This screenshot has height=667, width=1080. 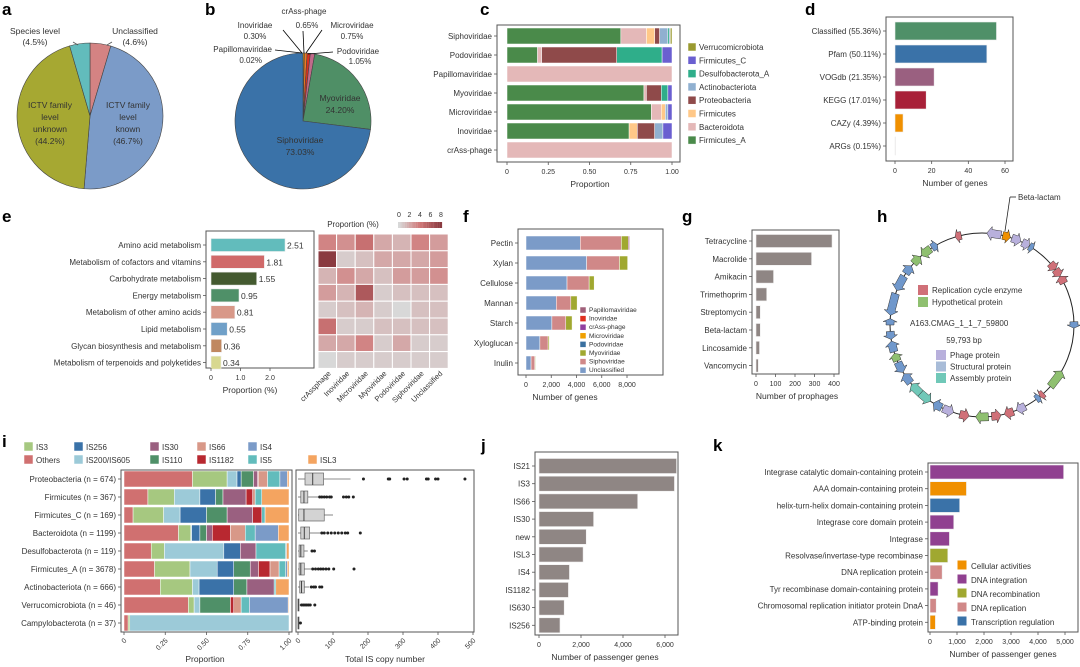 I want to click on annotation-leader, so click(x=1007, y=214).